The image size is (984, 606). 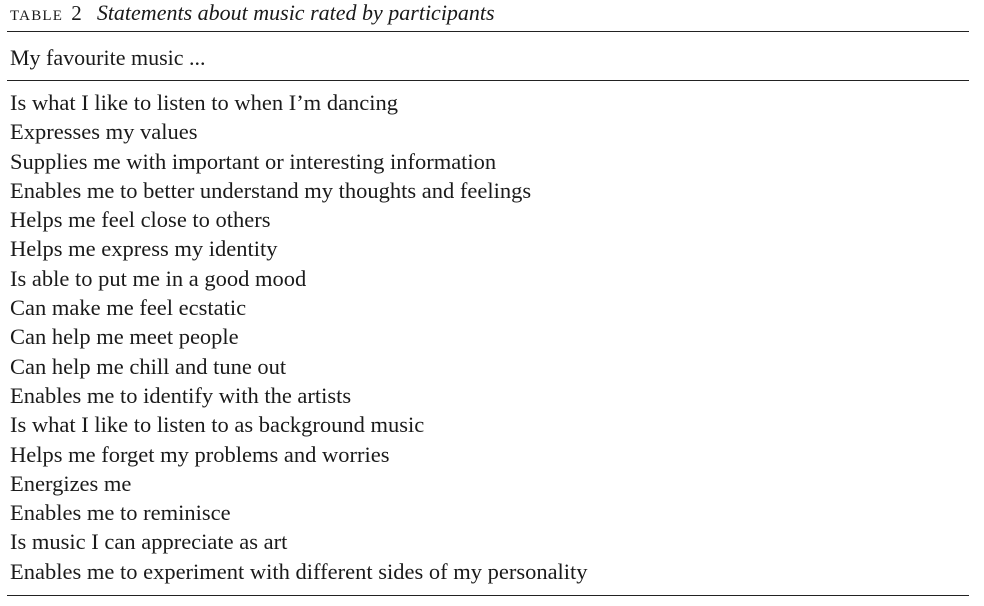 I want to click on bottom-rule, so click(x=488, y=595).